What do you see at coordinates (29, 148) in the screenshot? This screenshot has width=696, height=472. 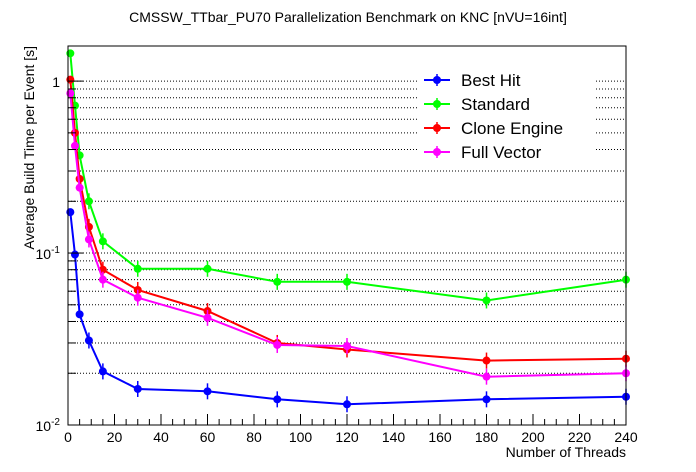 I see `y-axis-label: Average Build Time per Event [s]` at bounding box center [29, 148].